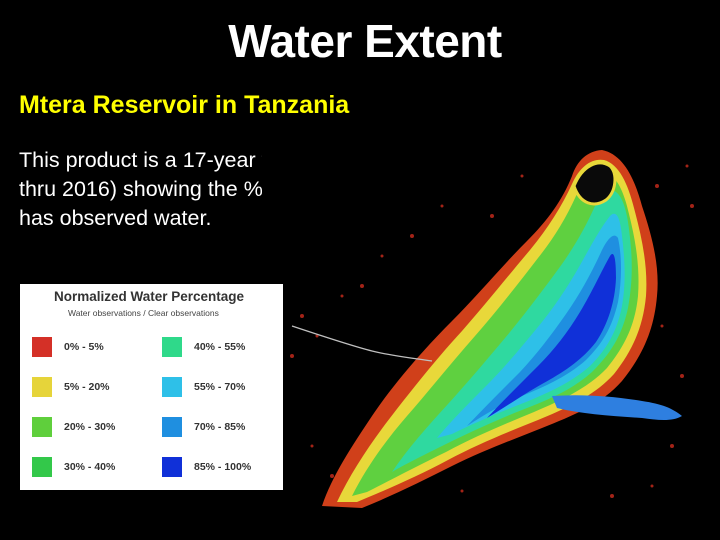 The height and width of the screenshot is (540, 720). Describe the element at coordinates (220, 347) in the screenshot. I see `legend-label: 40% - 55%` at that location.